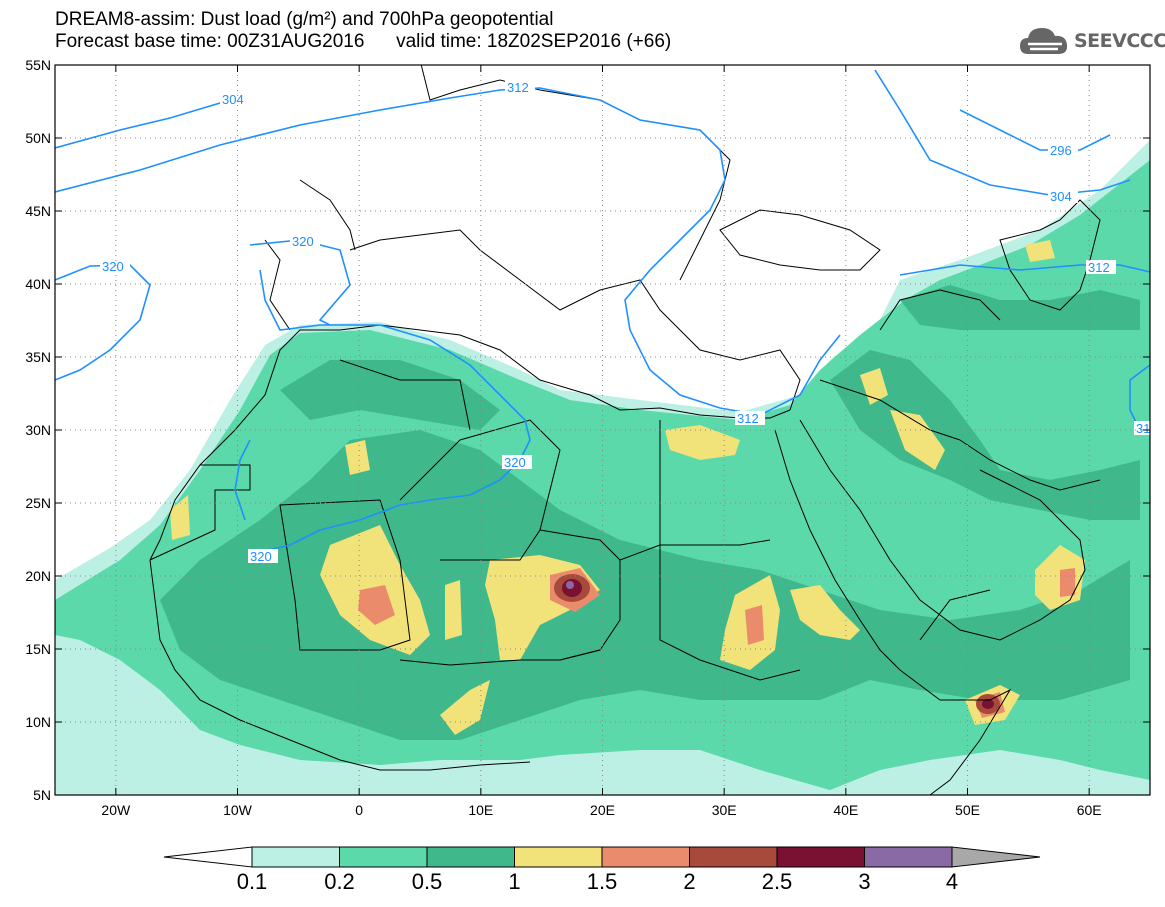 The height and width of the screenshot is (907, 1165). Describe the element at coordinates (38, 284) in the screenshot. I see `lat-tick-label: 40N` at that location.